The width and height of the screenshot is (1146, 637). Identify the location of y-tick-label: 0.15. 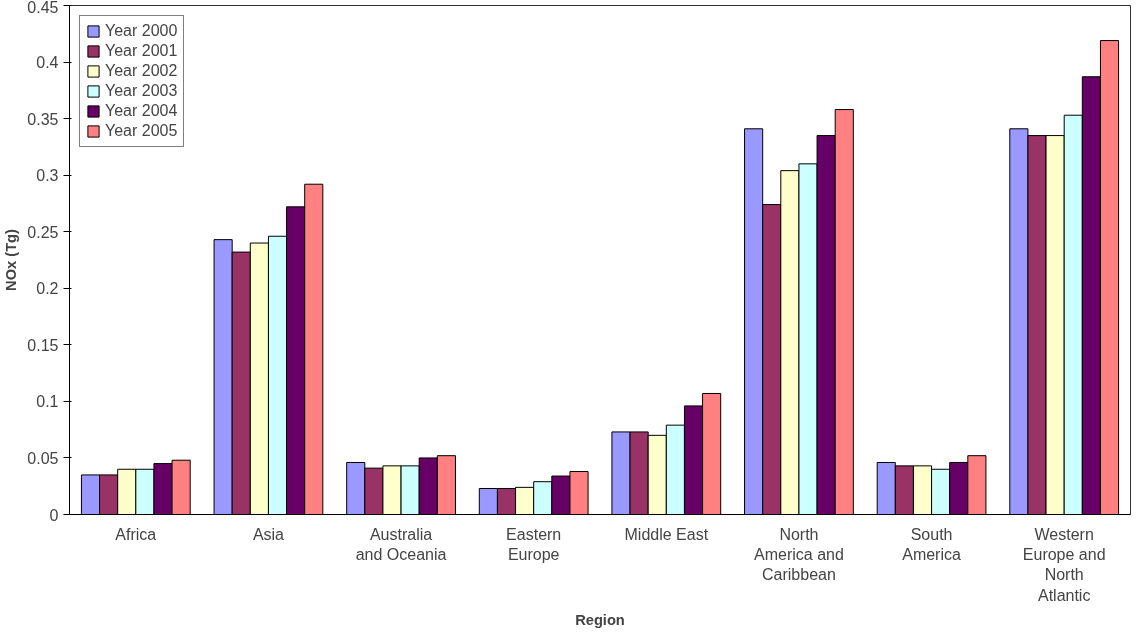
(43, 345).